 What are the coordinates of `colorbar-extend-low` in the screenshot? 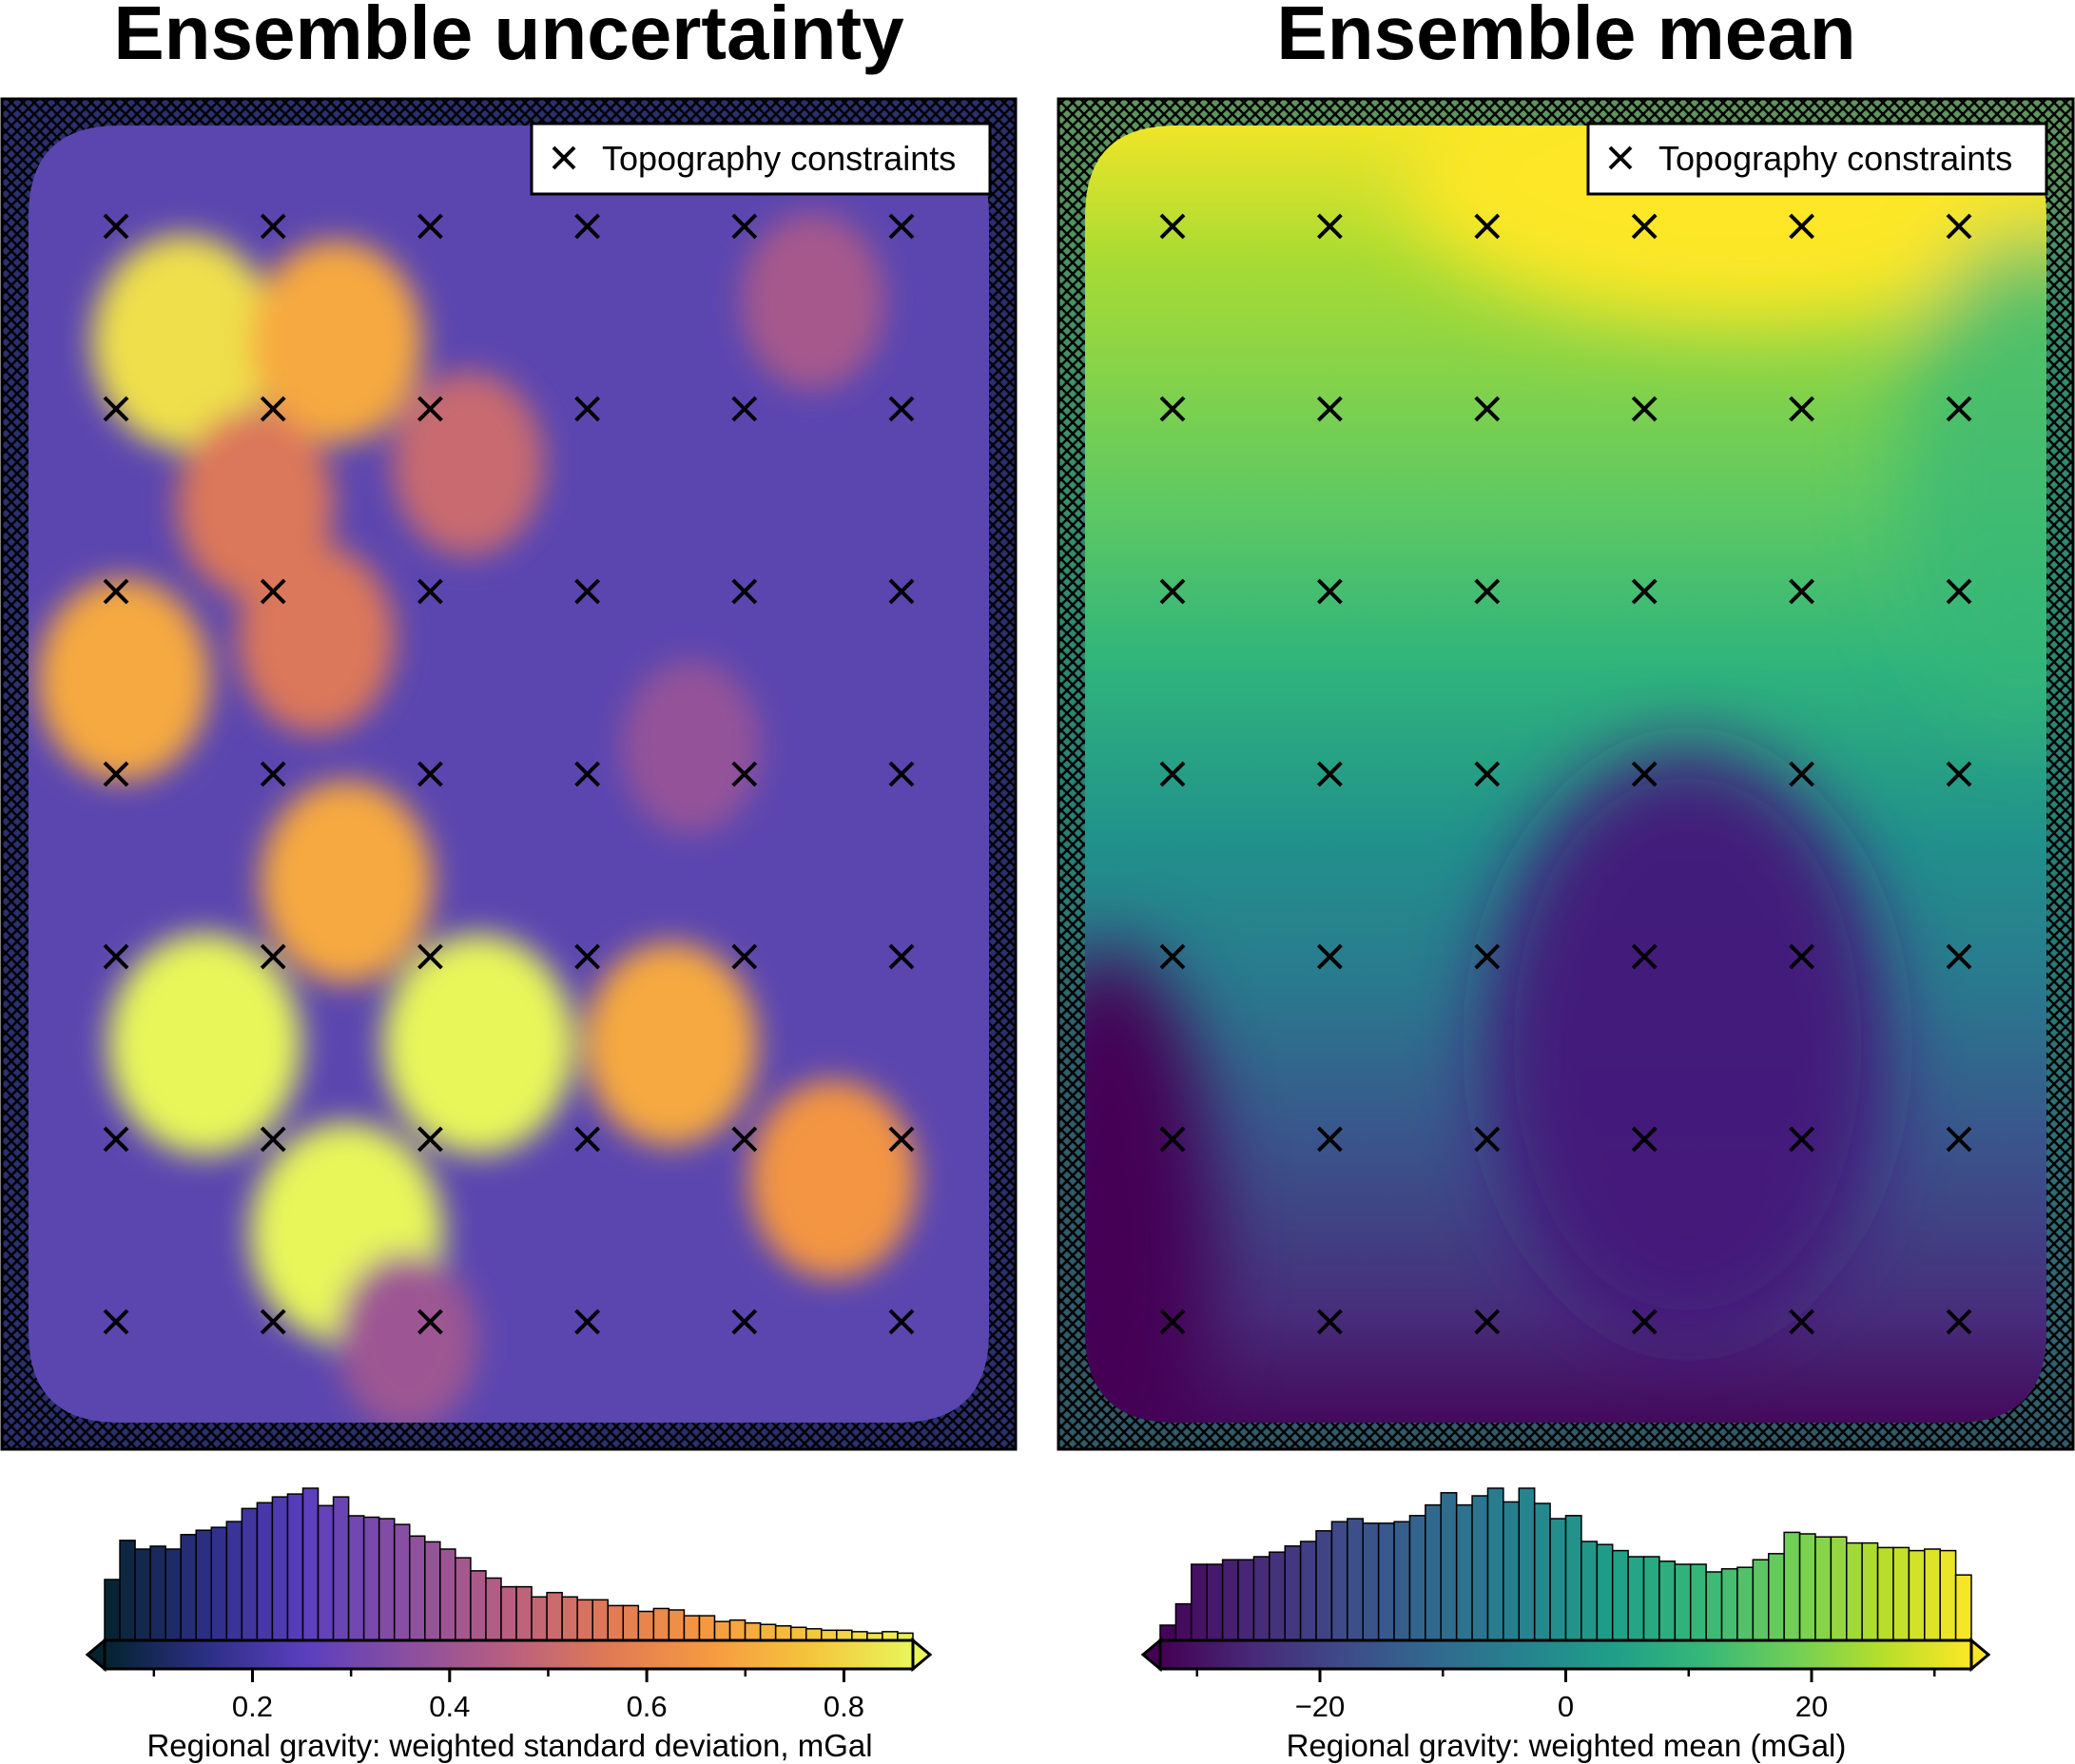 It's located at (96, 1655).